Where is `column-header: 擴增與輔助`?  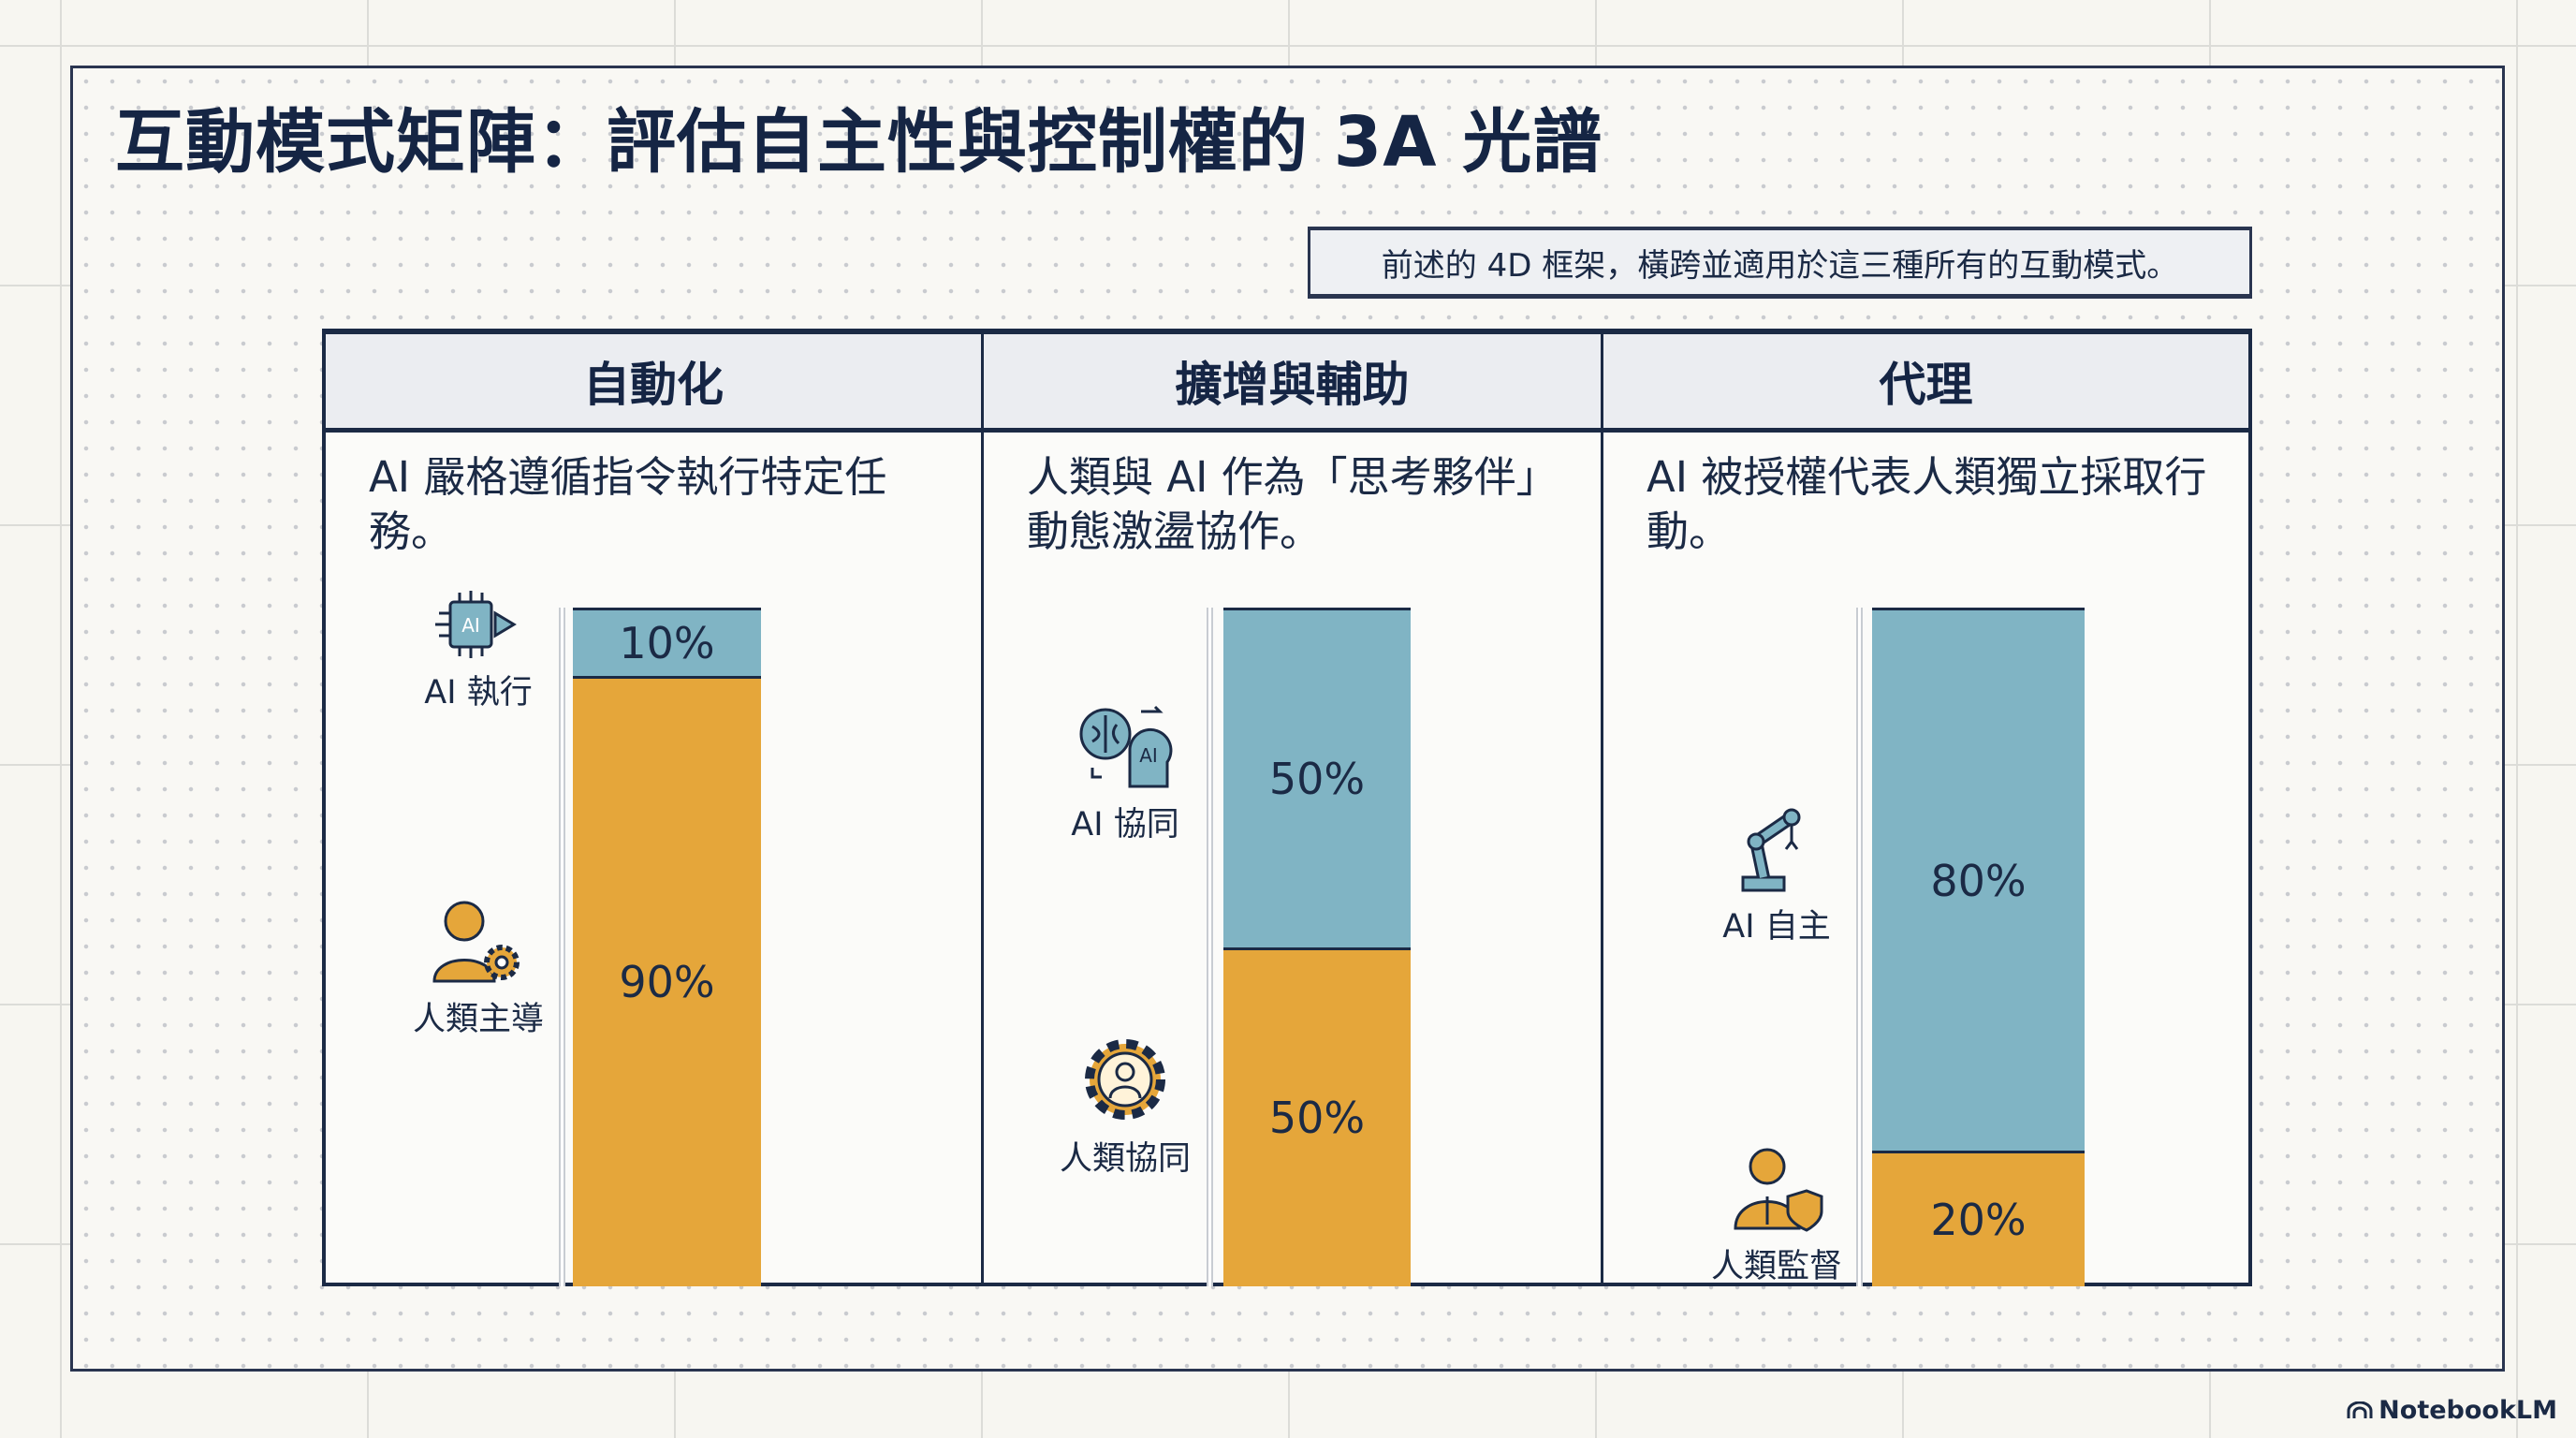
column-header: 擴增與輔助 is located at coordinates (1293, 383).